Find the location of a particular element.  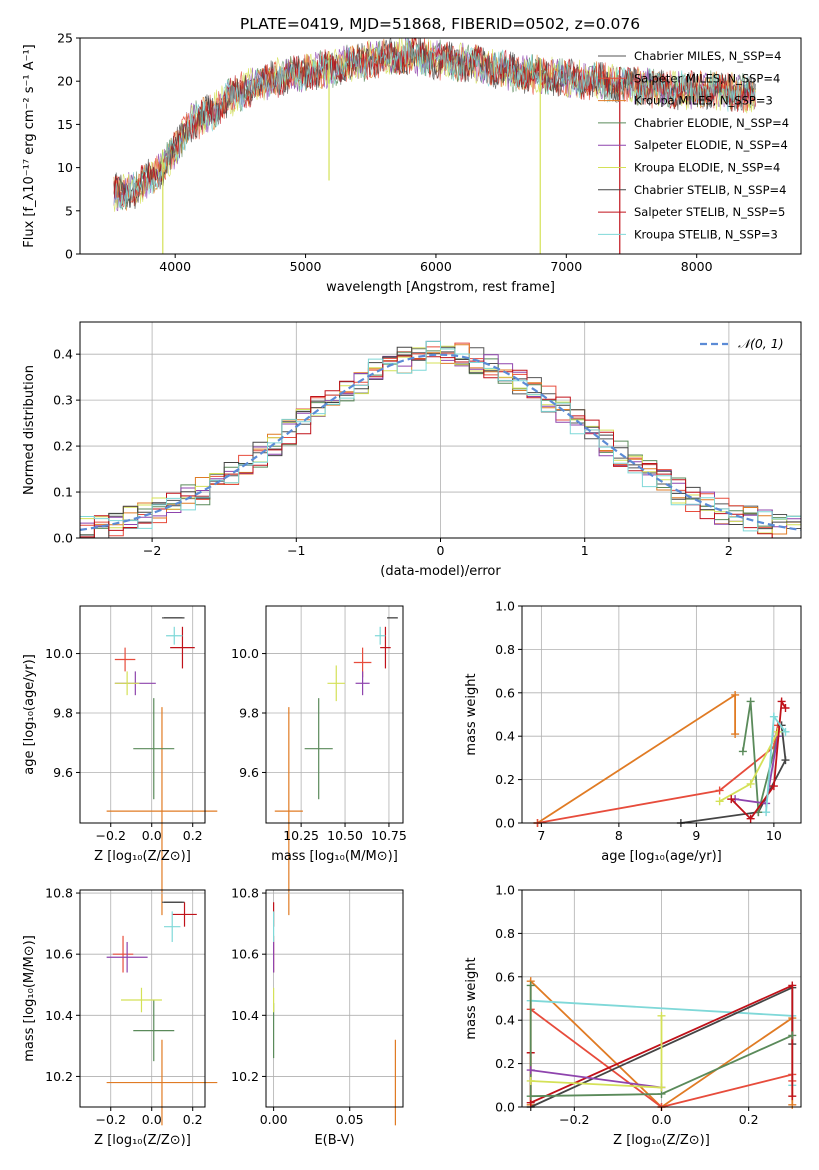

y-tick-label: 10.0 is located at coordinates (59, 653).